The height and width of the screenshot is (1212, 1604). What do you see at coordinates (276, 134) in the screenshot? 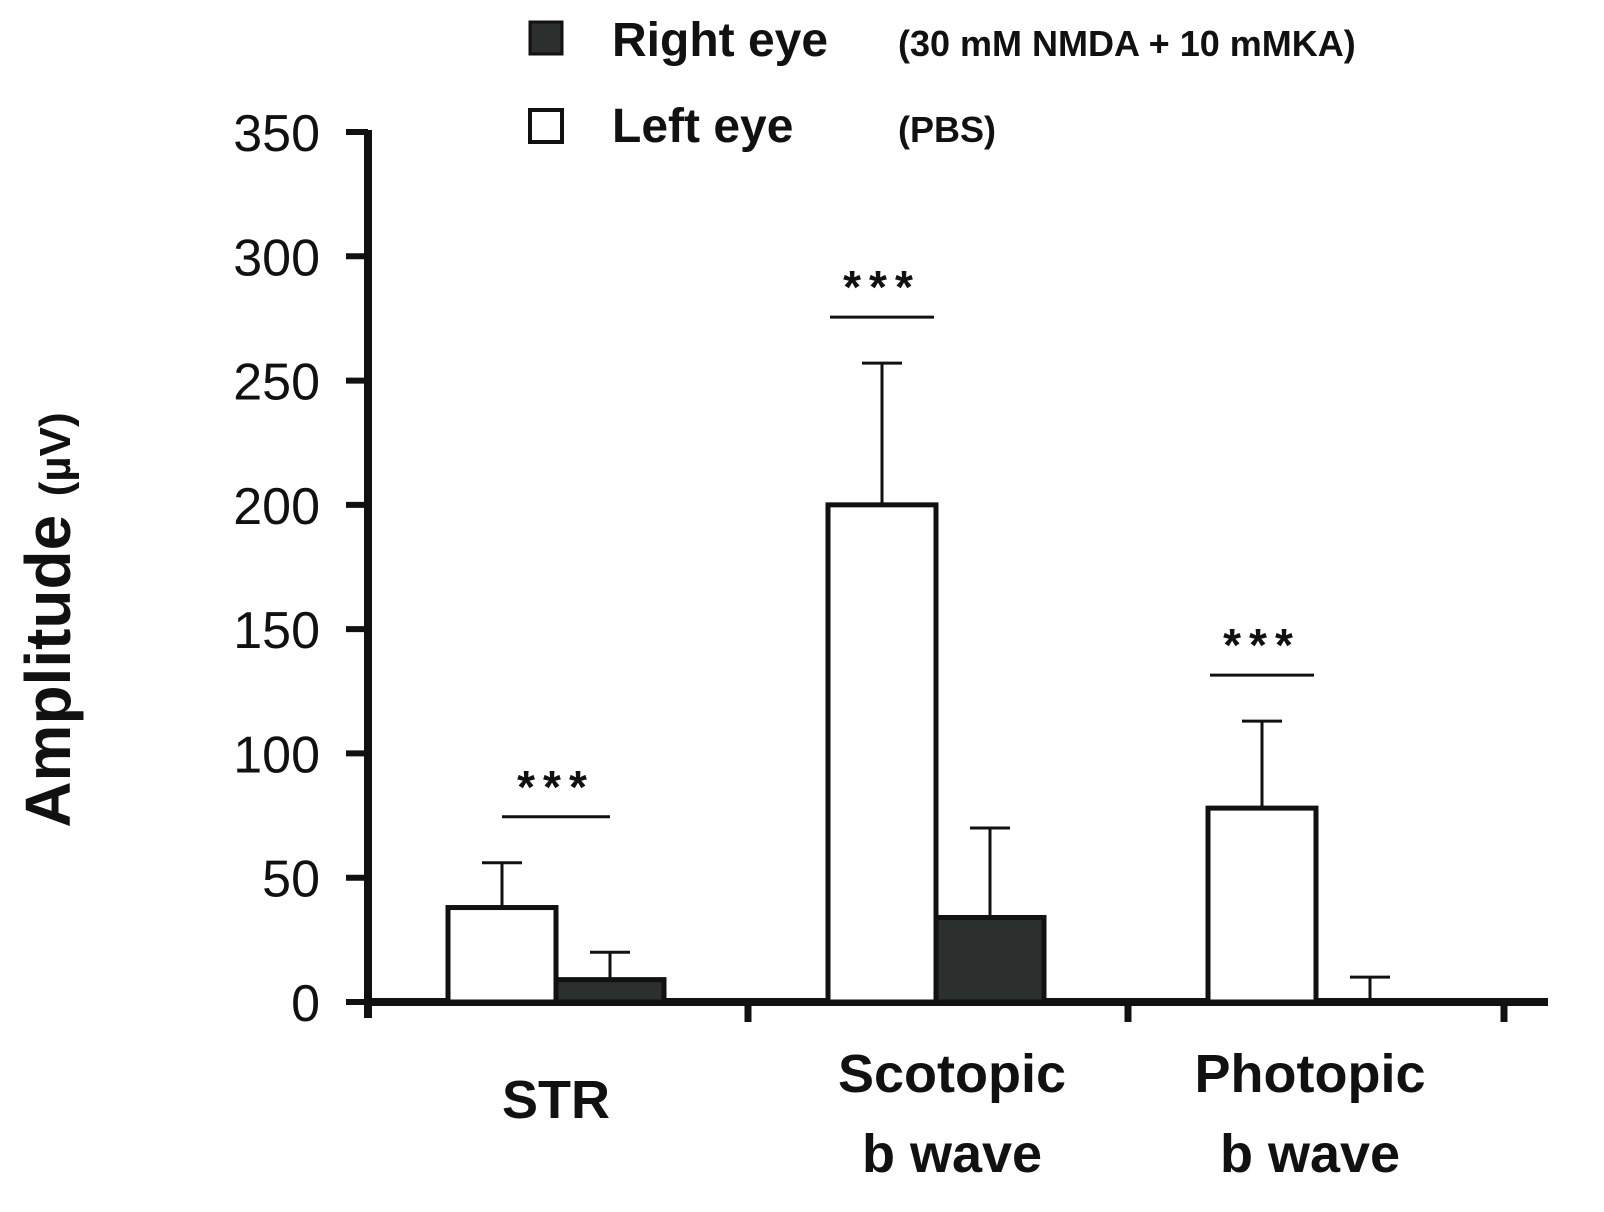
I see `y-tick-label: 350` at bounding box center [276, 134].